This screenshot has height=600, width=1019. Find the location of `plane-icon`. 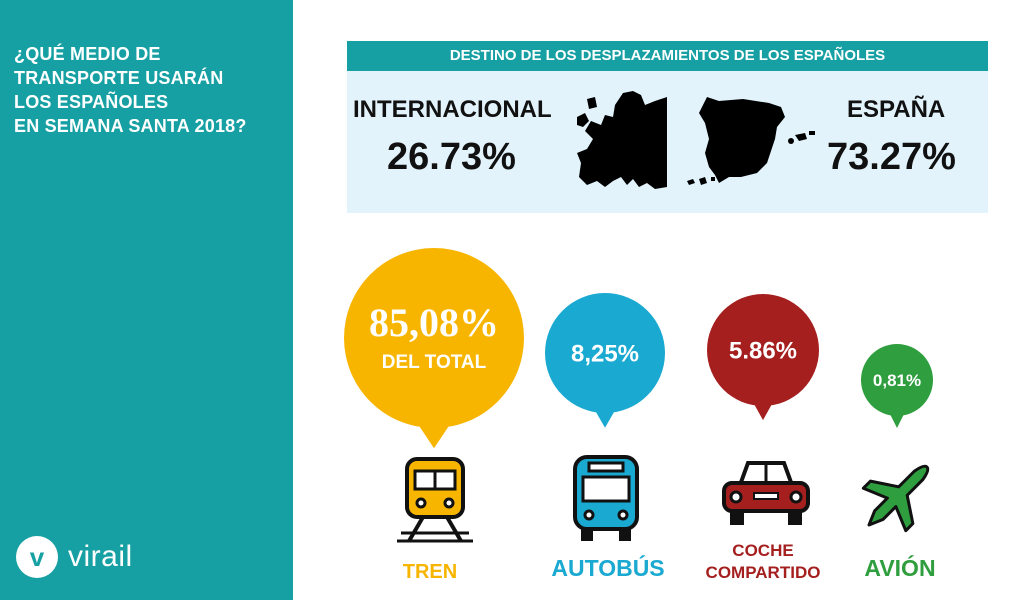

plane-icon is located at coordinates (895, 498).